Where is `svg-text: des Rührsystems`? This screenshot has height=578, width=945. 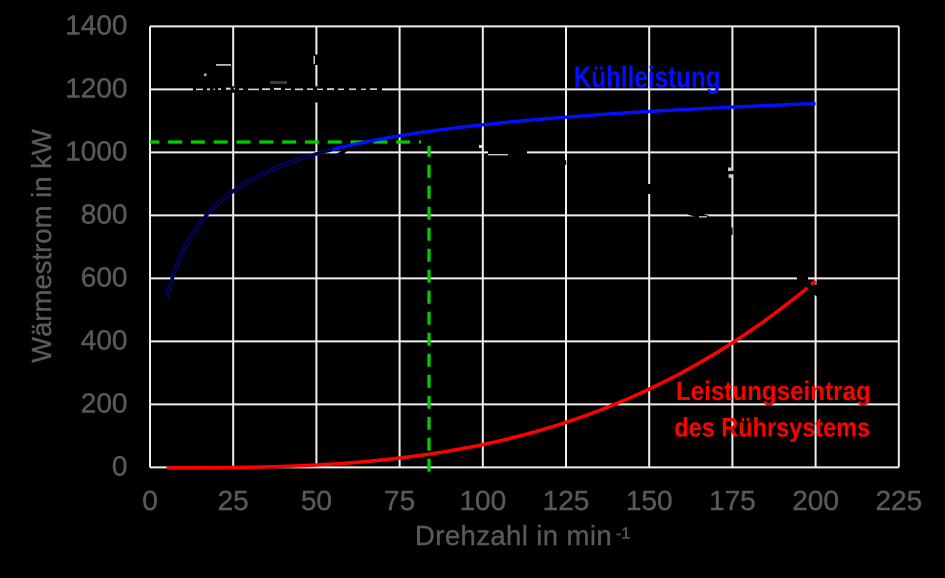
svg-text: des Rührsystems is located at coordinates (772, 428).